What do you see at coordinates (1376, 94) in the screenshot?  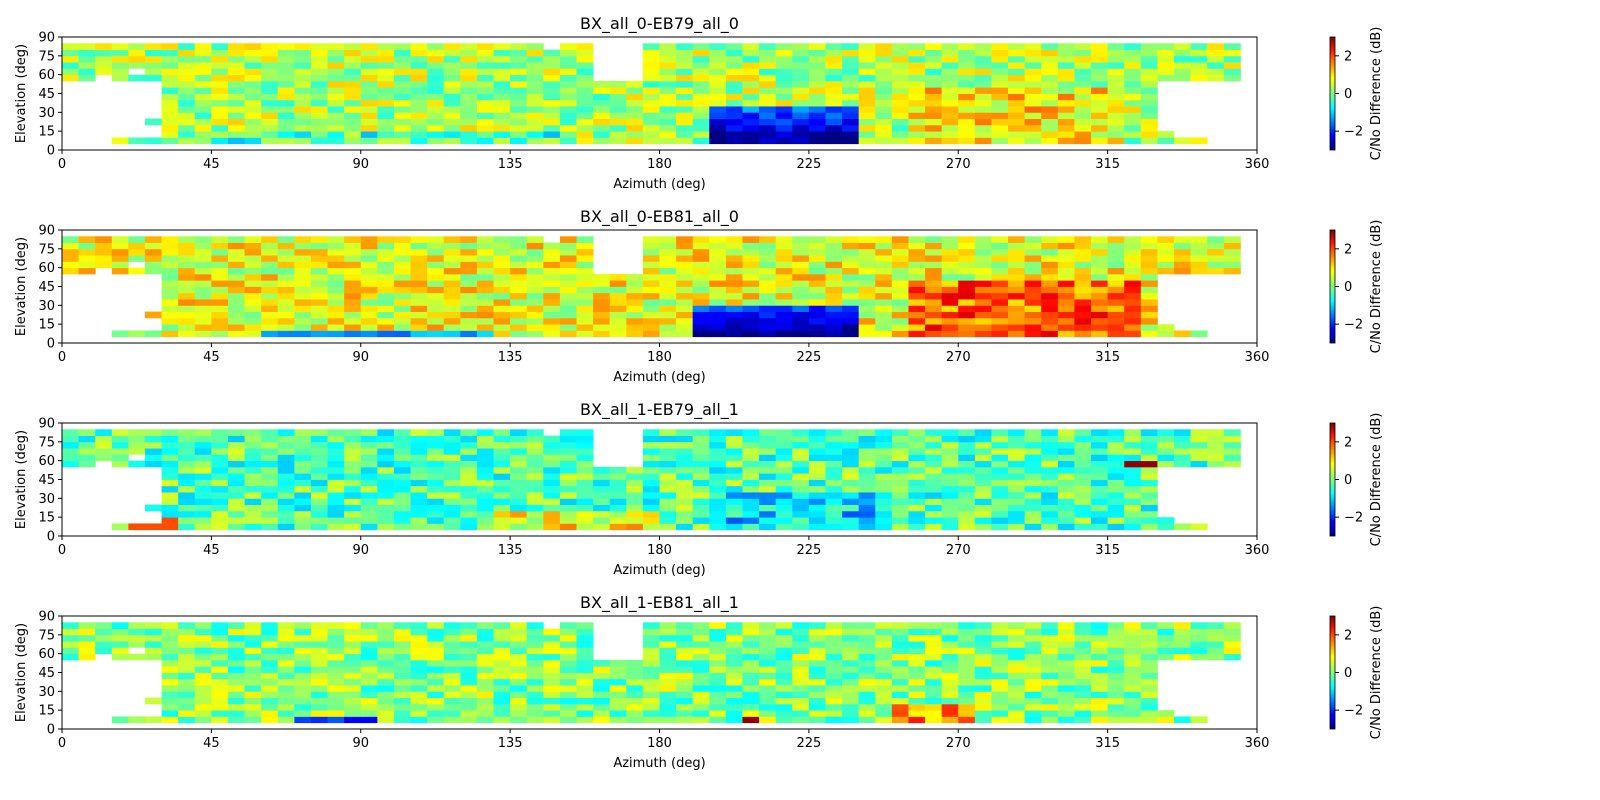 I see `colorbar-label: C/No Difference (dB)` at bounding box center [1376, 94].